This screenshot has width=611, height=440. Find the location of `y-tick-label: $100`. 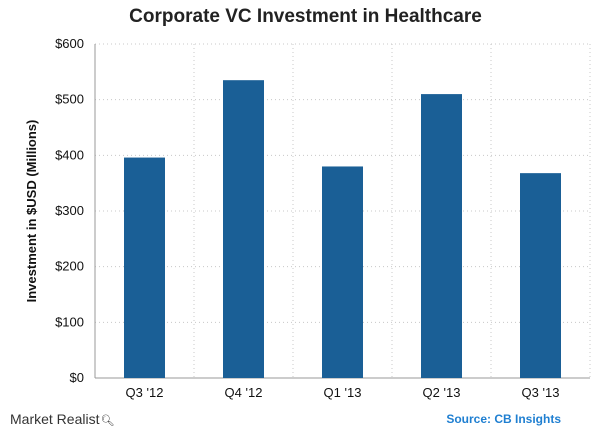

y-tick-label: $100 is located at coordinates (69, 321).